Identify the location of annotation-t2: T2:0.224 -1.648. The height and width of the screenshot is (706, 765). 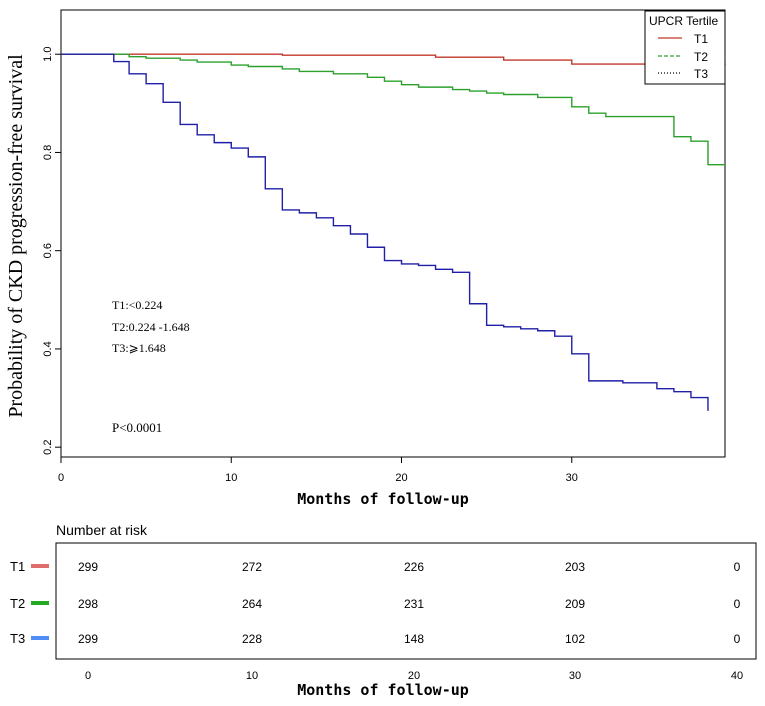
(151, 327).